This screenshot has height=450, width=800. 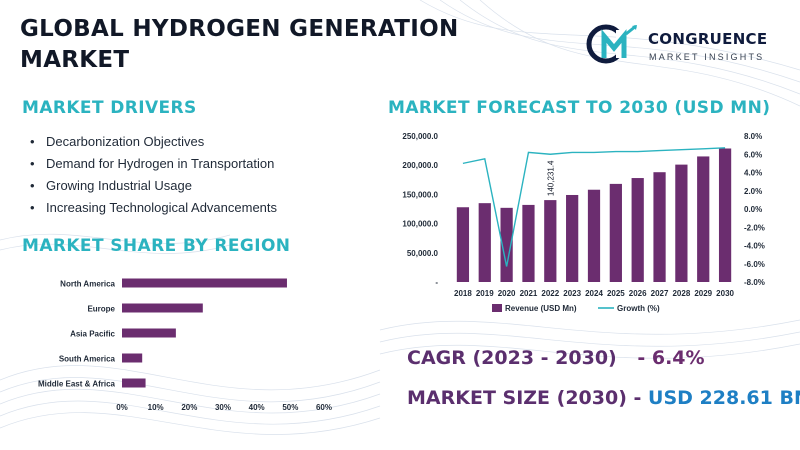 What do you see at coordinates (753, 191) in the screenshot?
I see `y-right-tick-label: 2.0%` at bounding box center [753, 191].